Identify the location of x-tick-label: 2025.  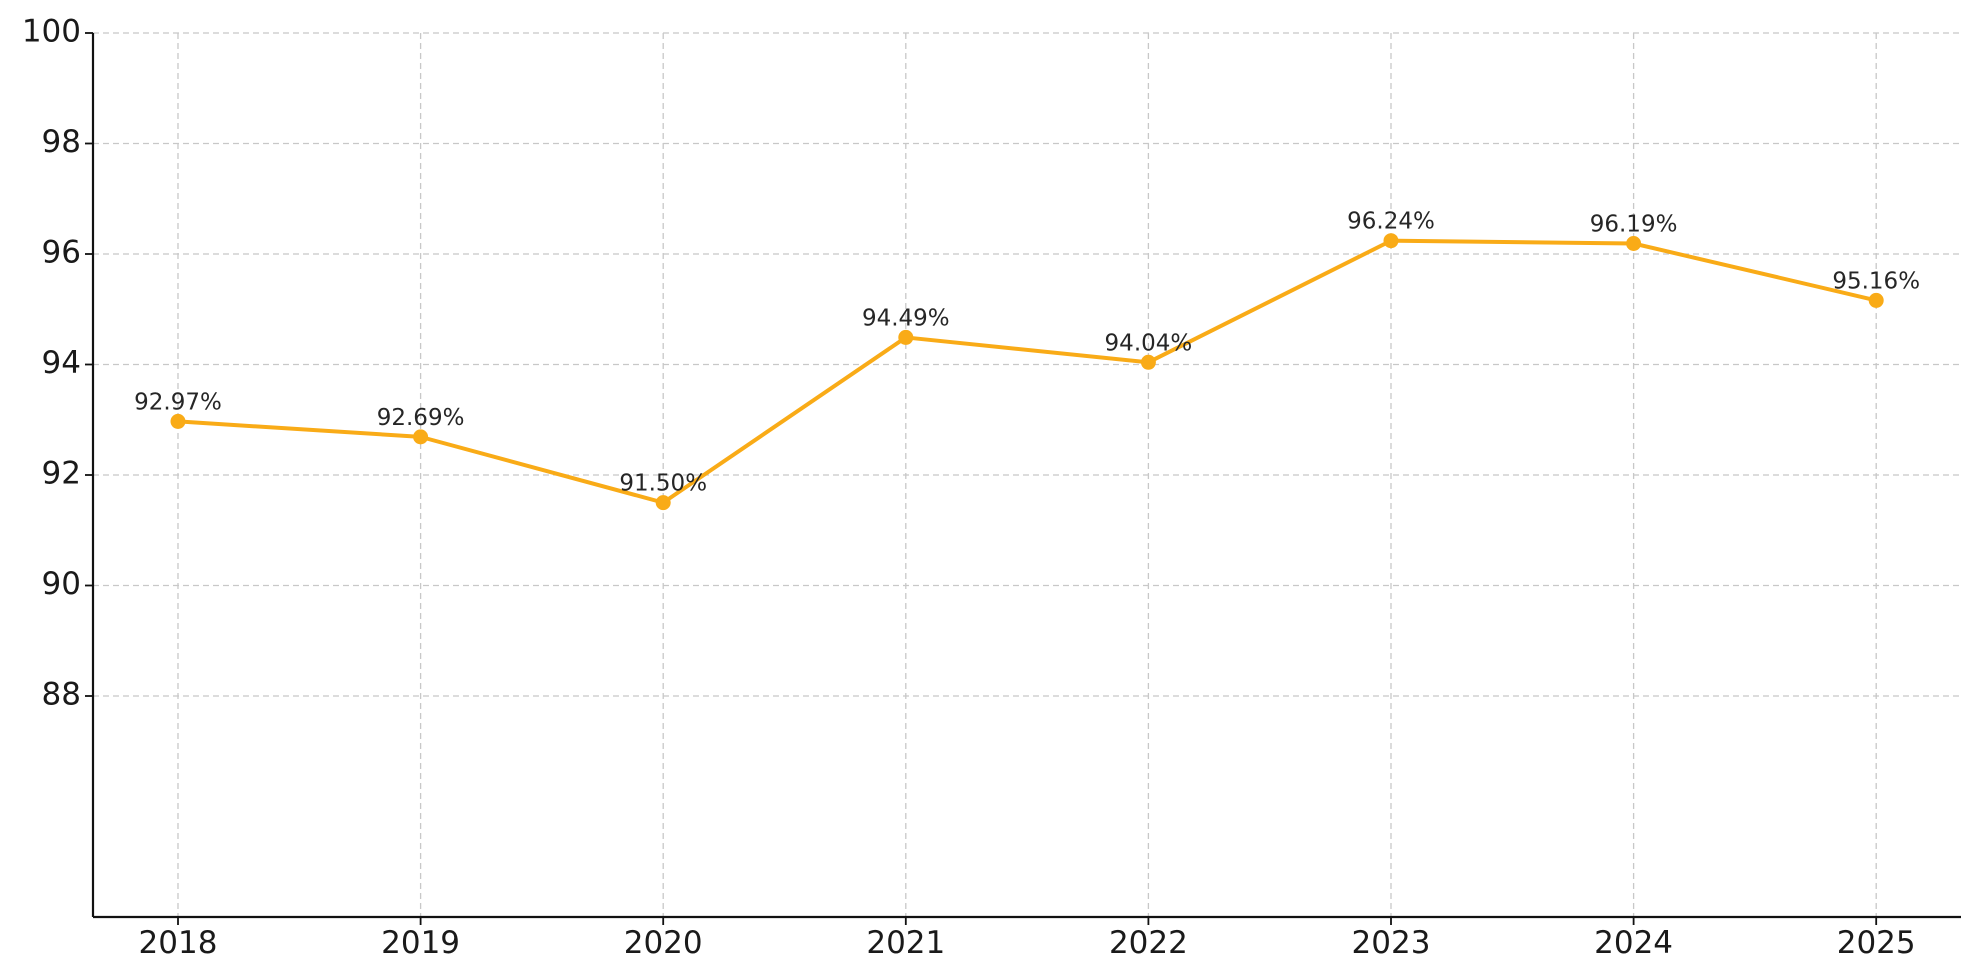
(1876, 943).